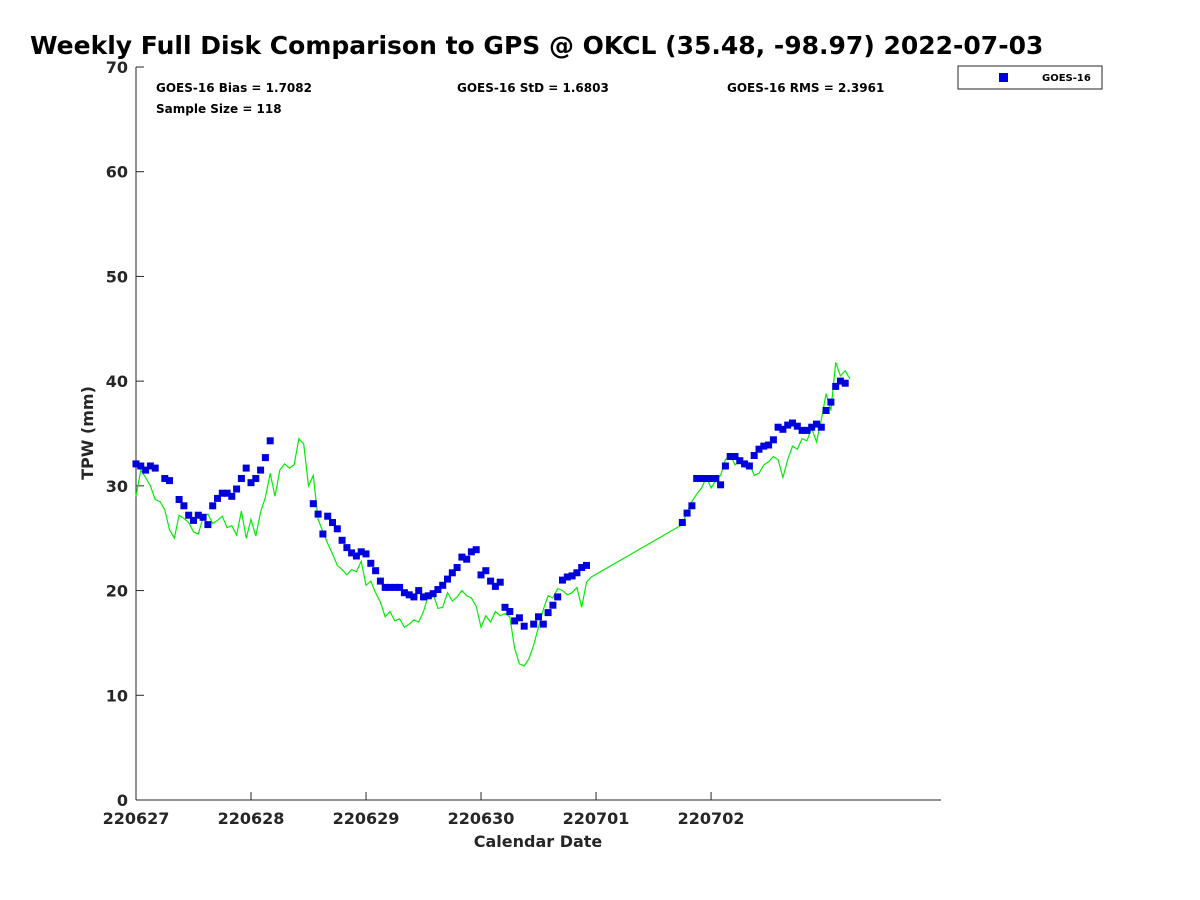 The image size is (1200, 900). What do you see at coordinates (538, 841) in the screenshot?
I see `x-axis-label: Calendar Date` at bounding box center [538, 841].